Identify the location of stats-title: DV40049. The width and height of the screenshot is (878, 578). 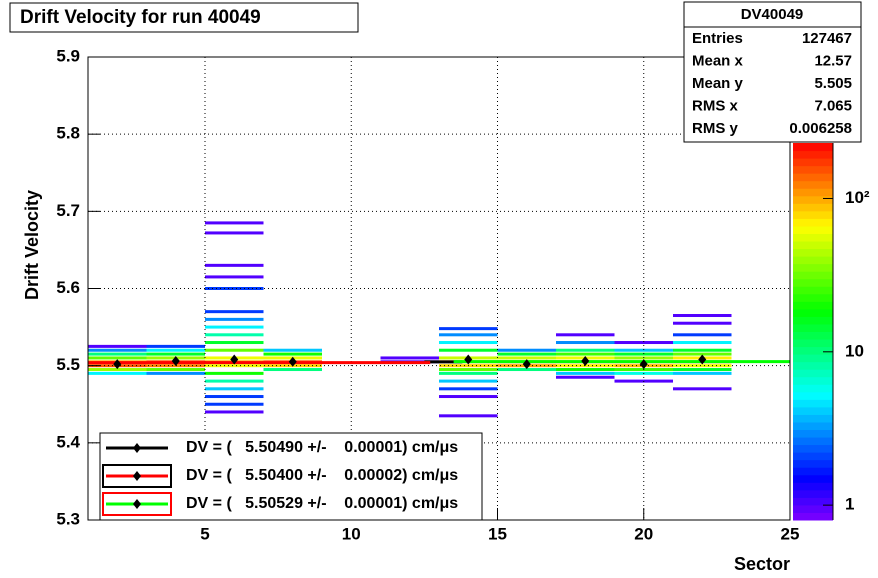
(772, 14).